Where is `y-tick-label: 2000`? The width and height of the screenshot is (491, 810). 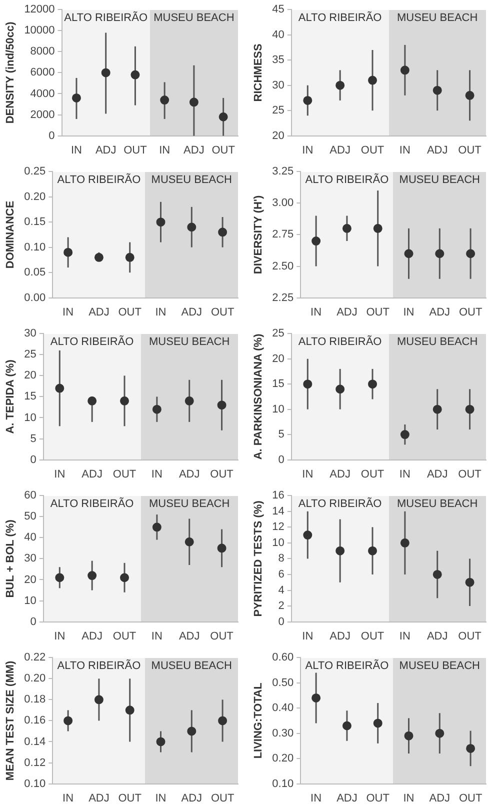 y-tick-label: 2000 is located at coordinates (42, 114).